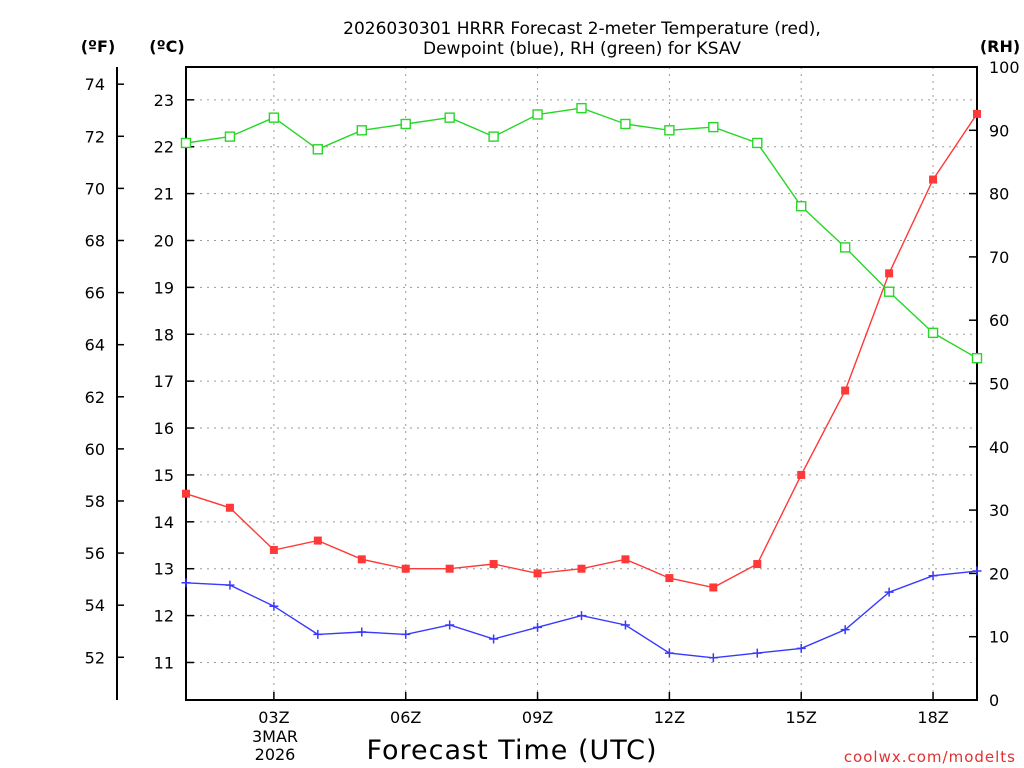 The width and height of the screenshot is (1024, 768). What do you see at coordinates (95, 501) in the screenshot?
I see `fahrenheit-tick-label: 58` at bounding box center [95, 501].